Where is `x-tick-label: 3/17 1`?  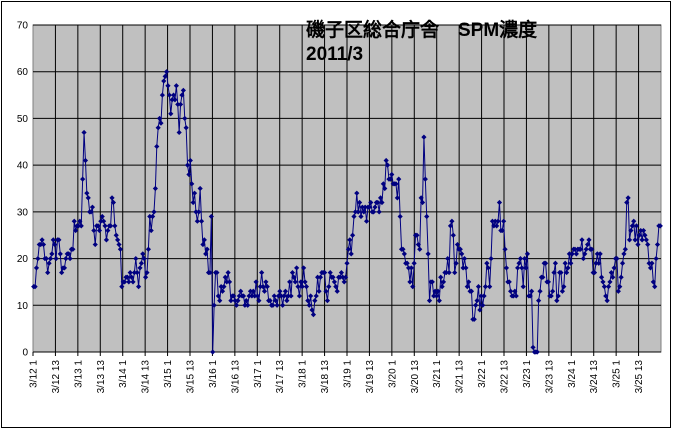 x-tick-label: 3/17 1 is located at coordinates (258, 374).